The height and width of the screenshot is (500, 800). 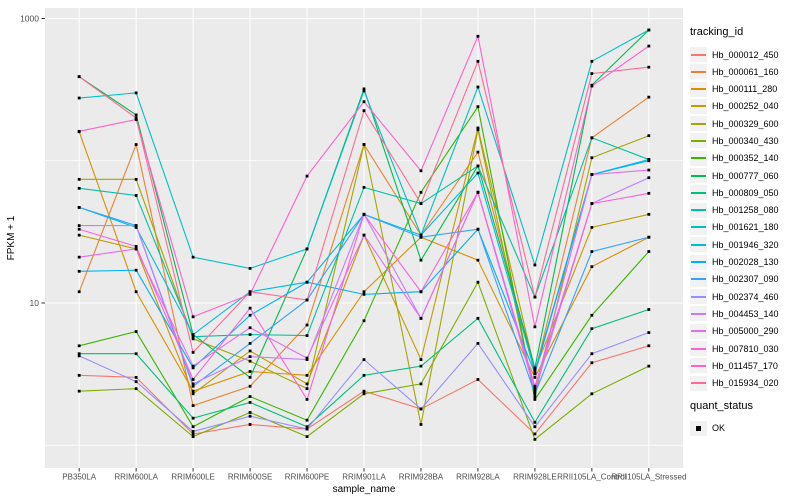 What do you see at coordinates (29, 19) in the screenshot?
I see `y-tick-label: 1000` at bounding box center [29, 19].